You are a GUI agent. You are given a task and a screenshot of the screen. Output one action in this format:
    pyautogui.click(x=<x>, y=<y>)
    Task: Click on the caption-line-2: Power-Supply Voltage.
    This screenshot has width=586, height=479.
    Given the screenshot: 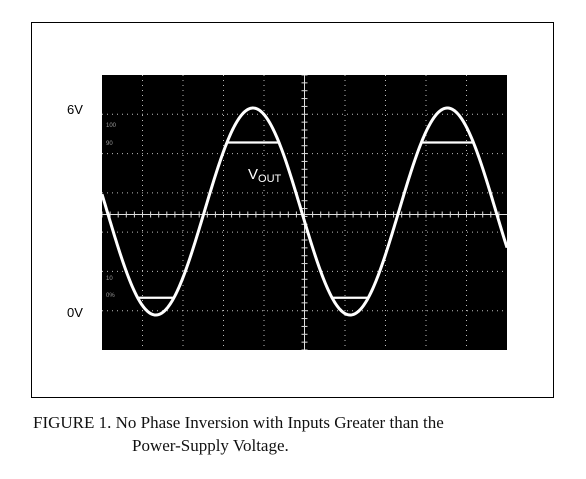 What is the action you would take?
    pyautogui.click(x=210, y=445)
    